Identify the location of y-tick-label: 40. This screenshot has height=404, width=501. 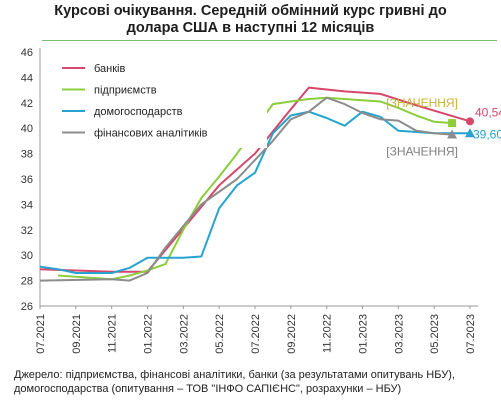
(27, 129).